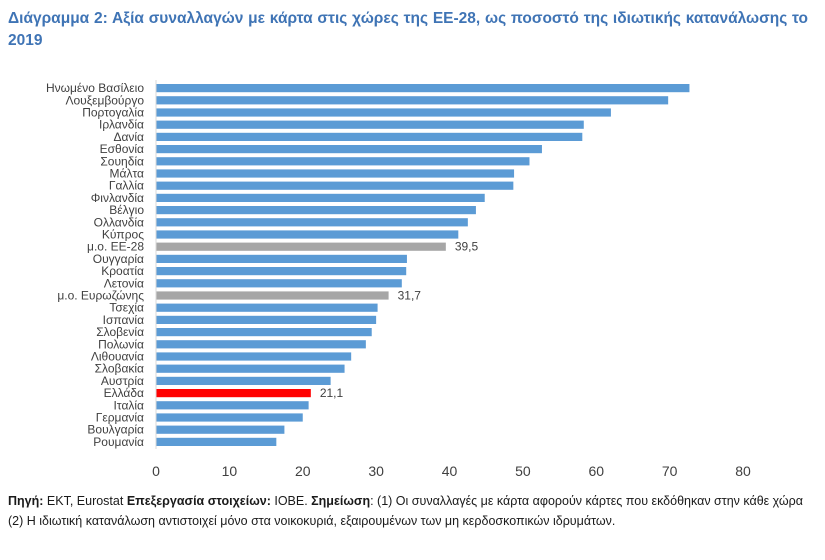 The image size is (825, 560). What do you see at coordinates (118, 442) in the screenshot?
I see `category-label: Ρουμανία` at bounding box center [118, 442].